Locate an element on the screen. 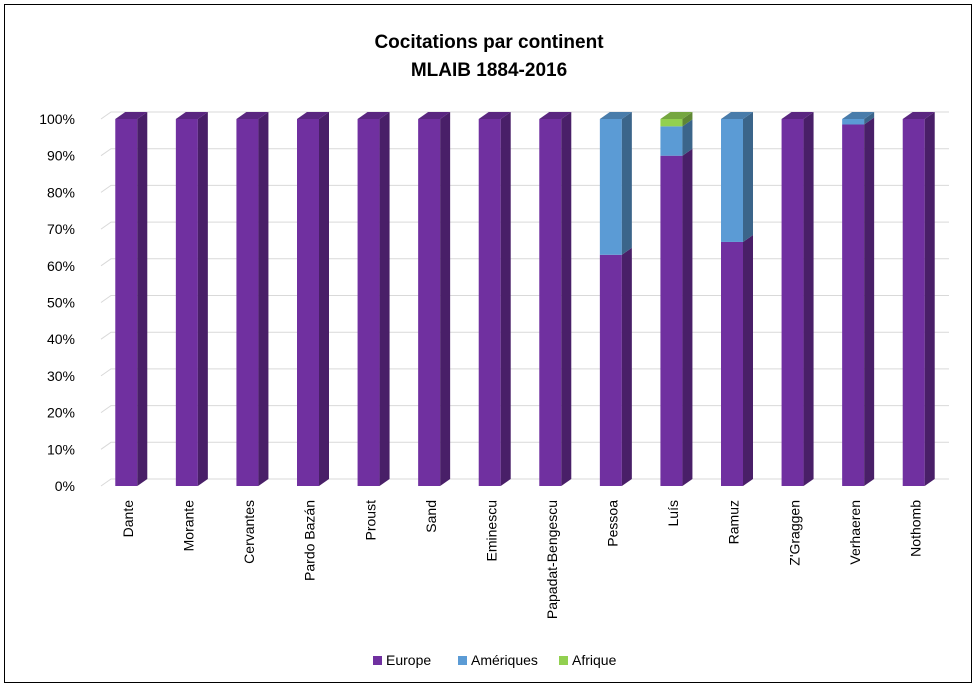  y-tick-label: 40% is located at coordinates (61, 339).